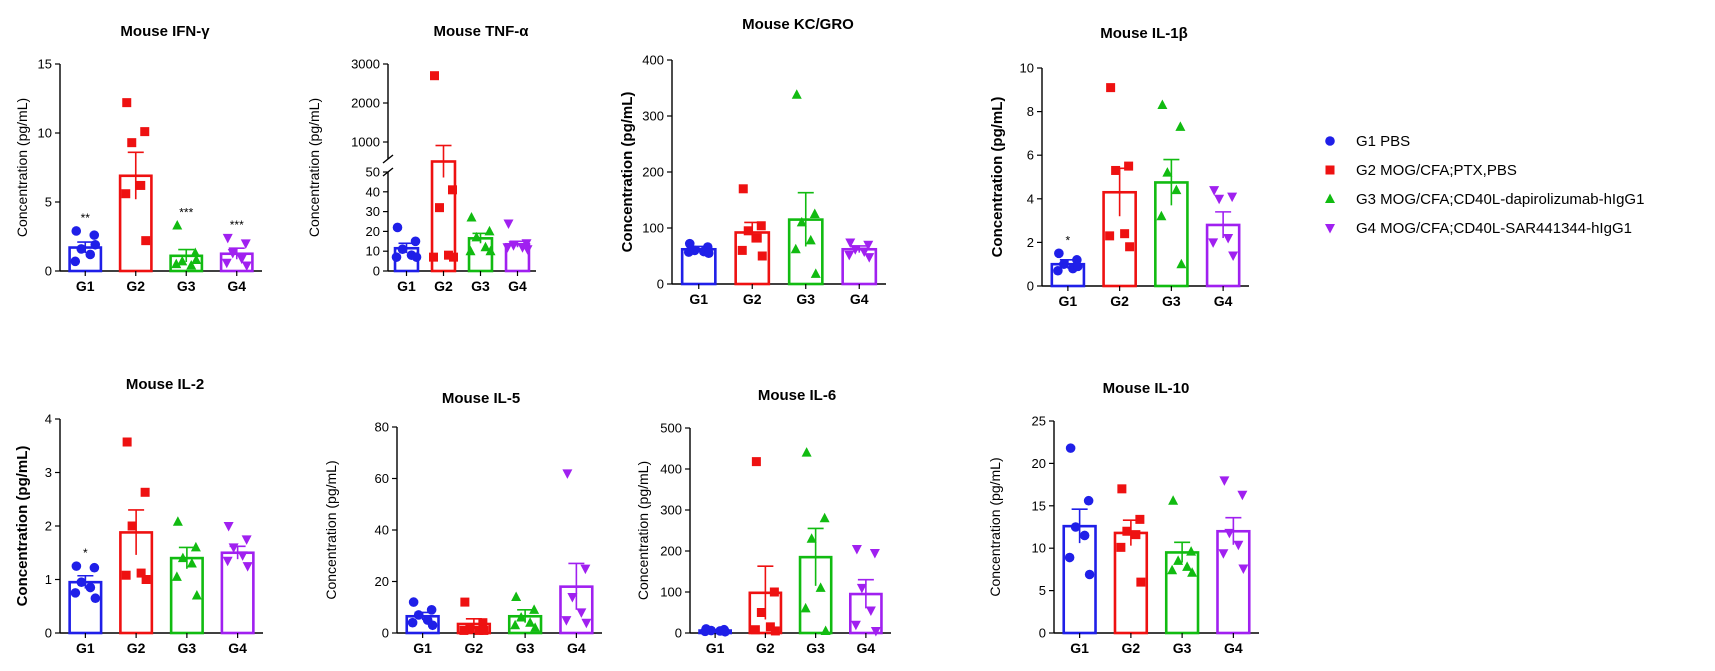  What do you see at coordinates (671, 551) in the screenshot?
I see `y-tick-label: 200` at bounding box center [671, 551].